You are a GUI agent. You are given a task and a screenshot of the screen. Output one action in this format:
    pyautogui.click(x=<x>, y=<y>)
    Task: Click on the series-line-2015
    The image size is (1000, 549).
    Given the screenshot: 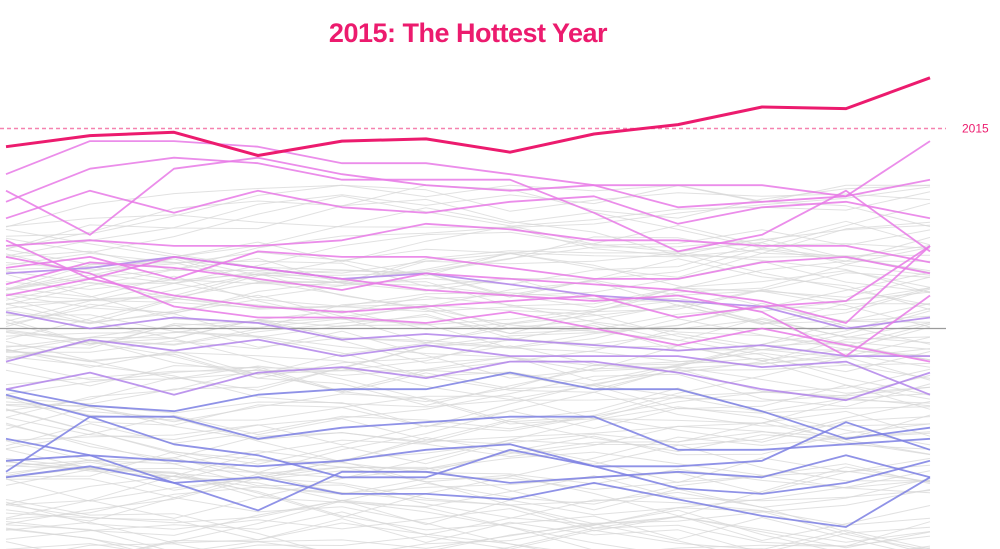 What is the action you would take?
    pyautogui.click(x=468, y=116)
    